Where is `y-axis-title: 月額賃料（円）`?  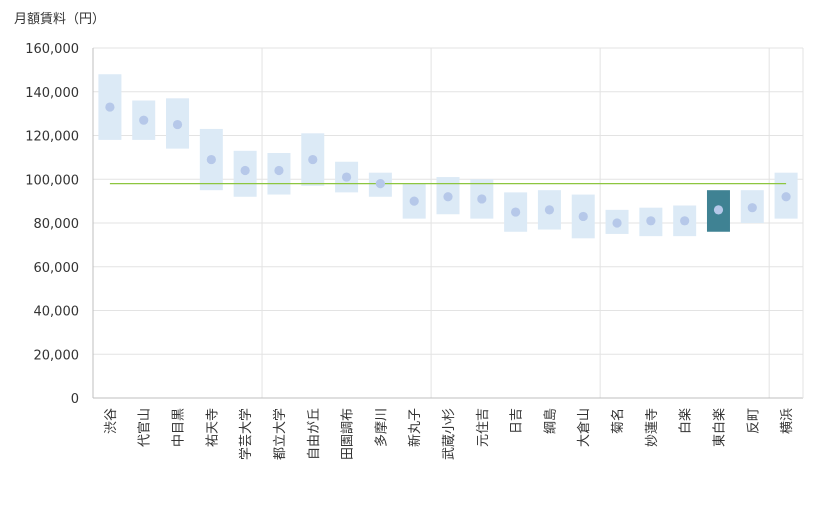
y-axis-title: 月額賃料（円） is located at coordinates (60, 19).